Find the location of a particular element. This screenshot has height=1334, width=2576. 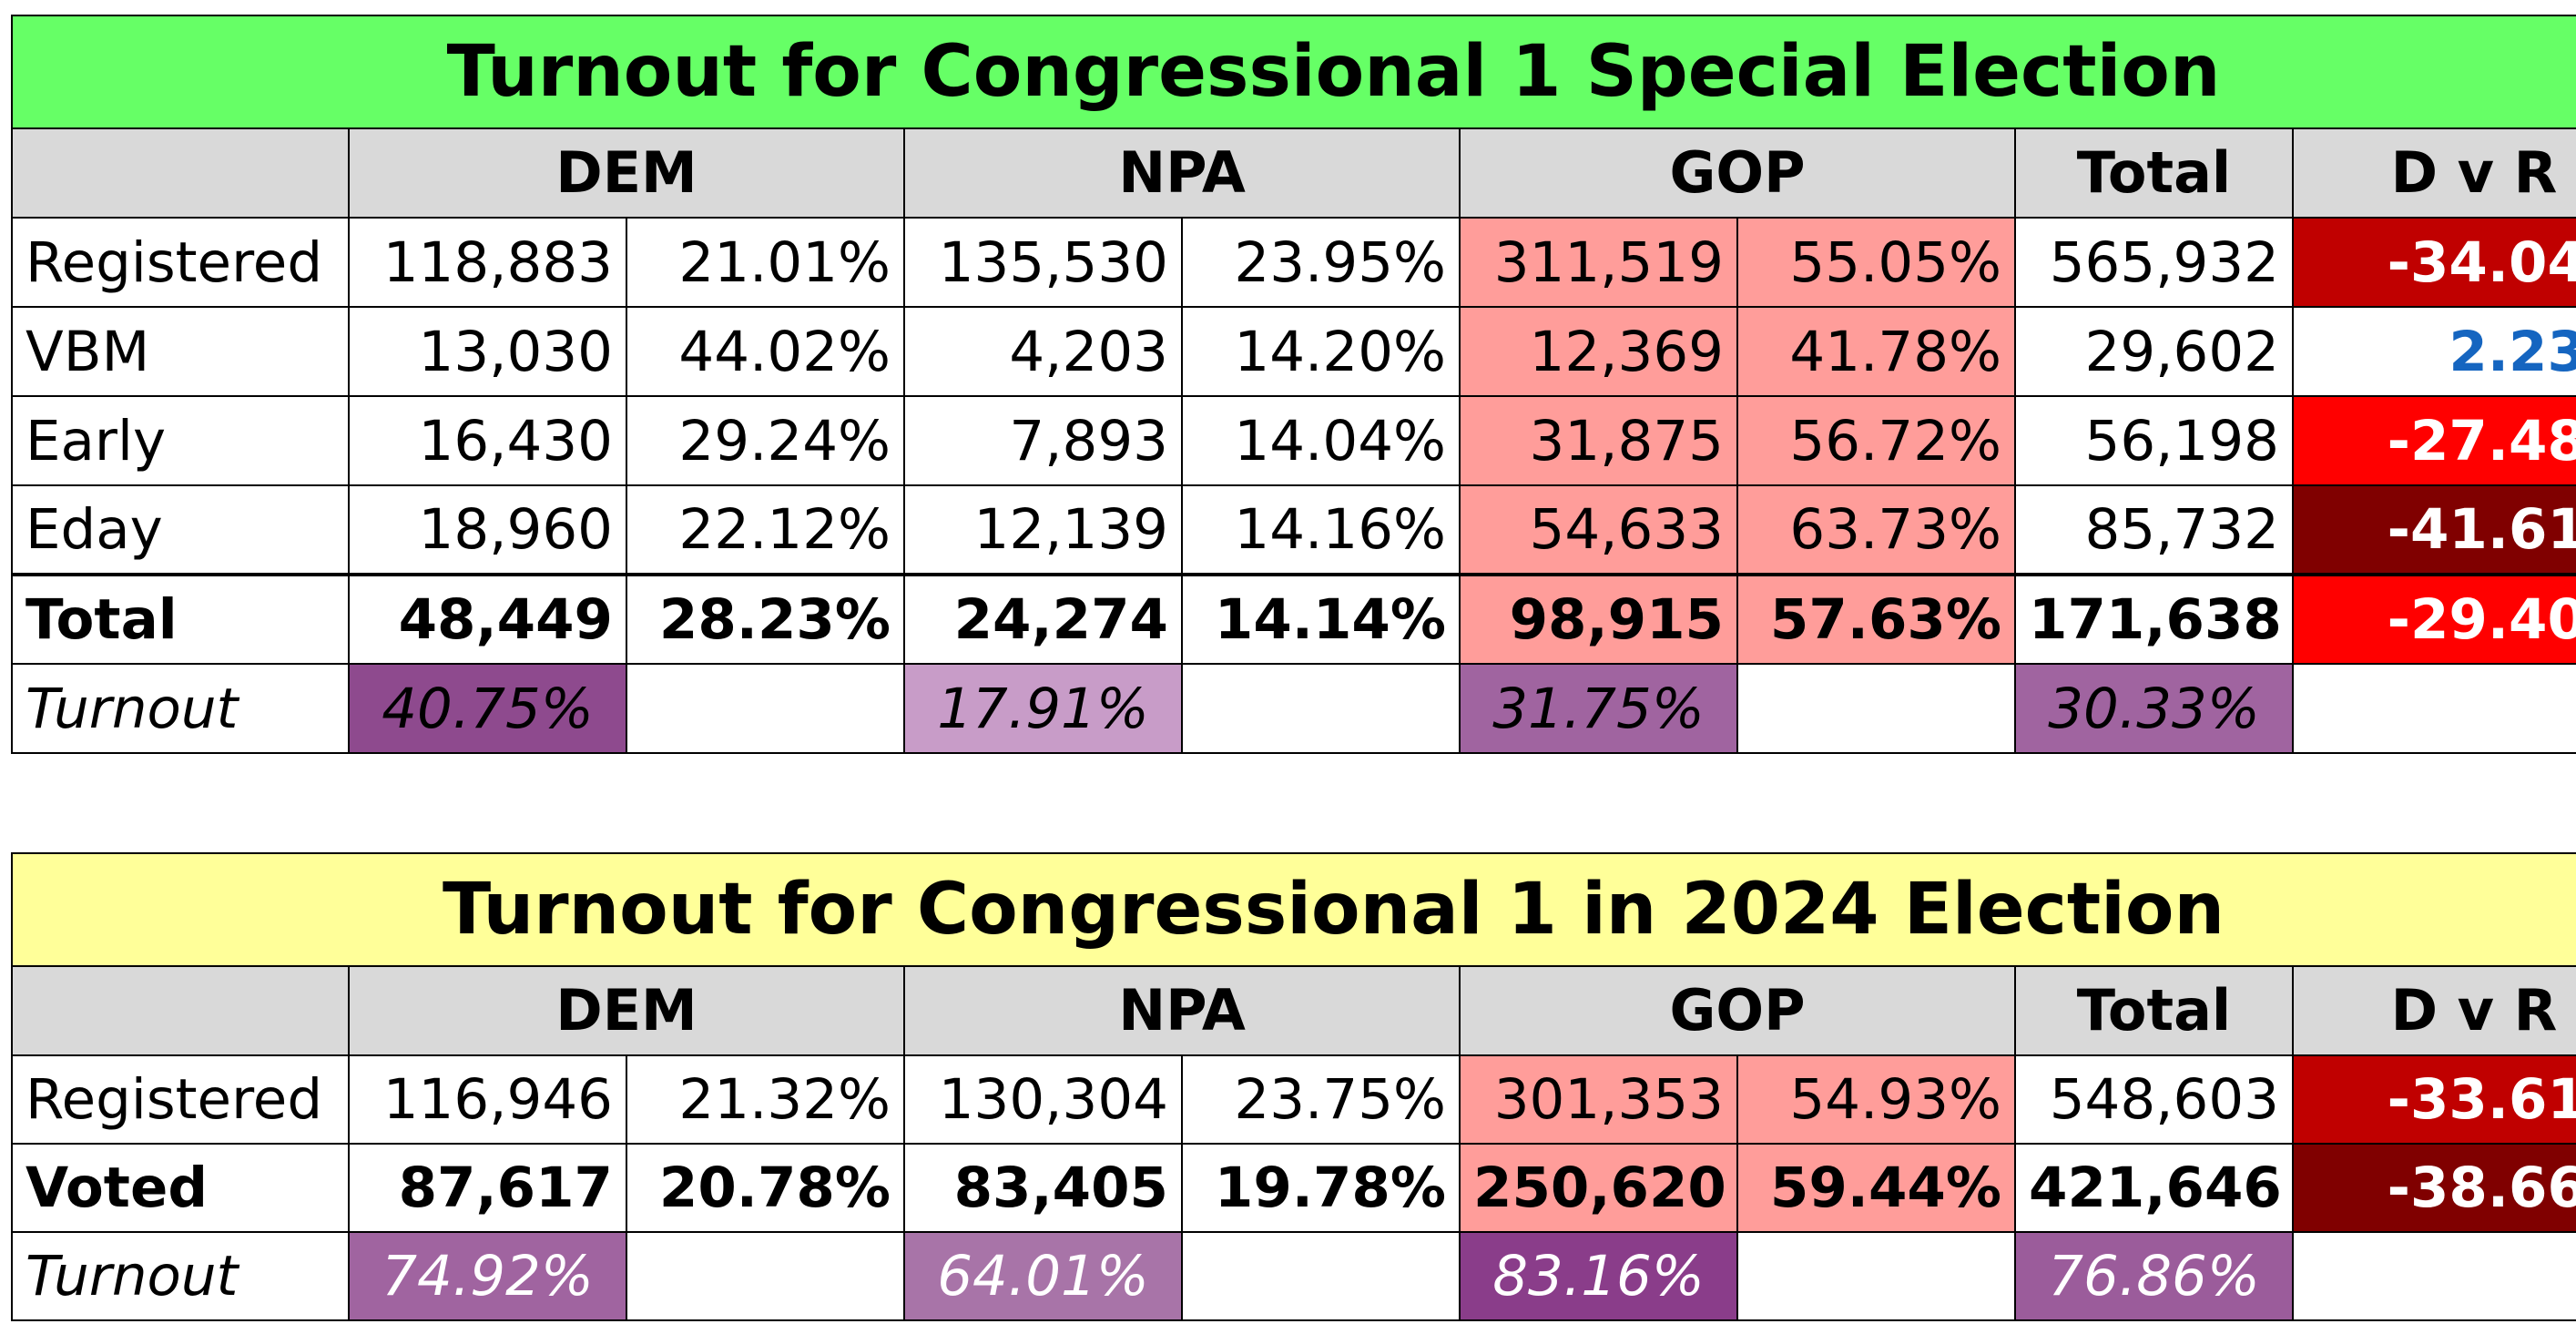

dem-count: 16,430 is located at coordinates (487, 440).